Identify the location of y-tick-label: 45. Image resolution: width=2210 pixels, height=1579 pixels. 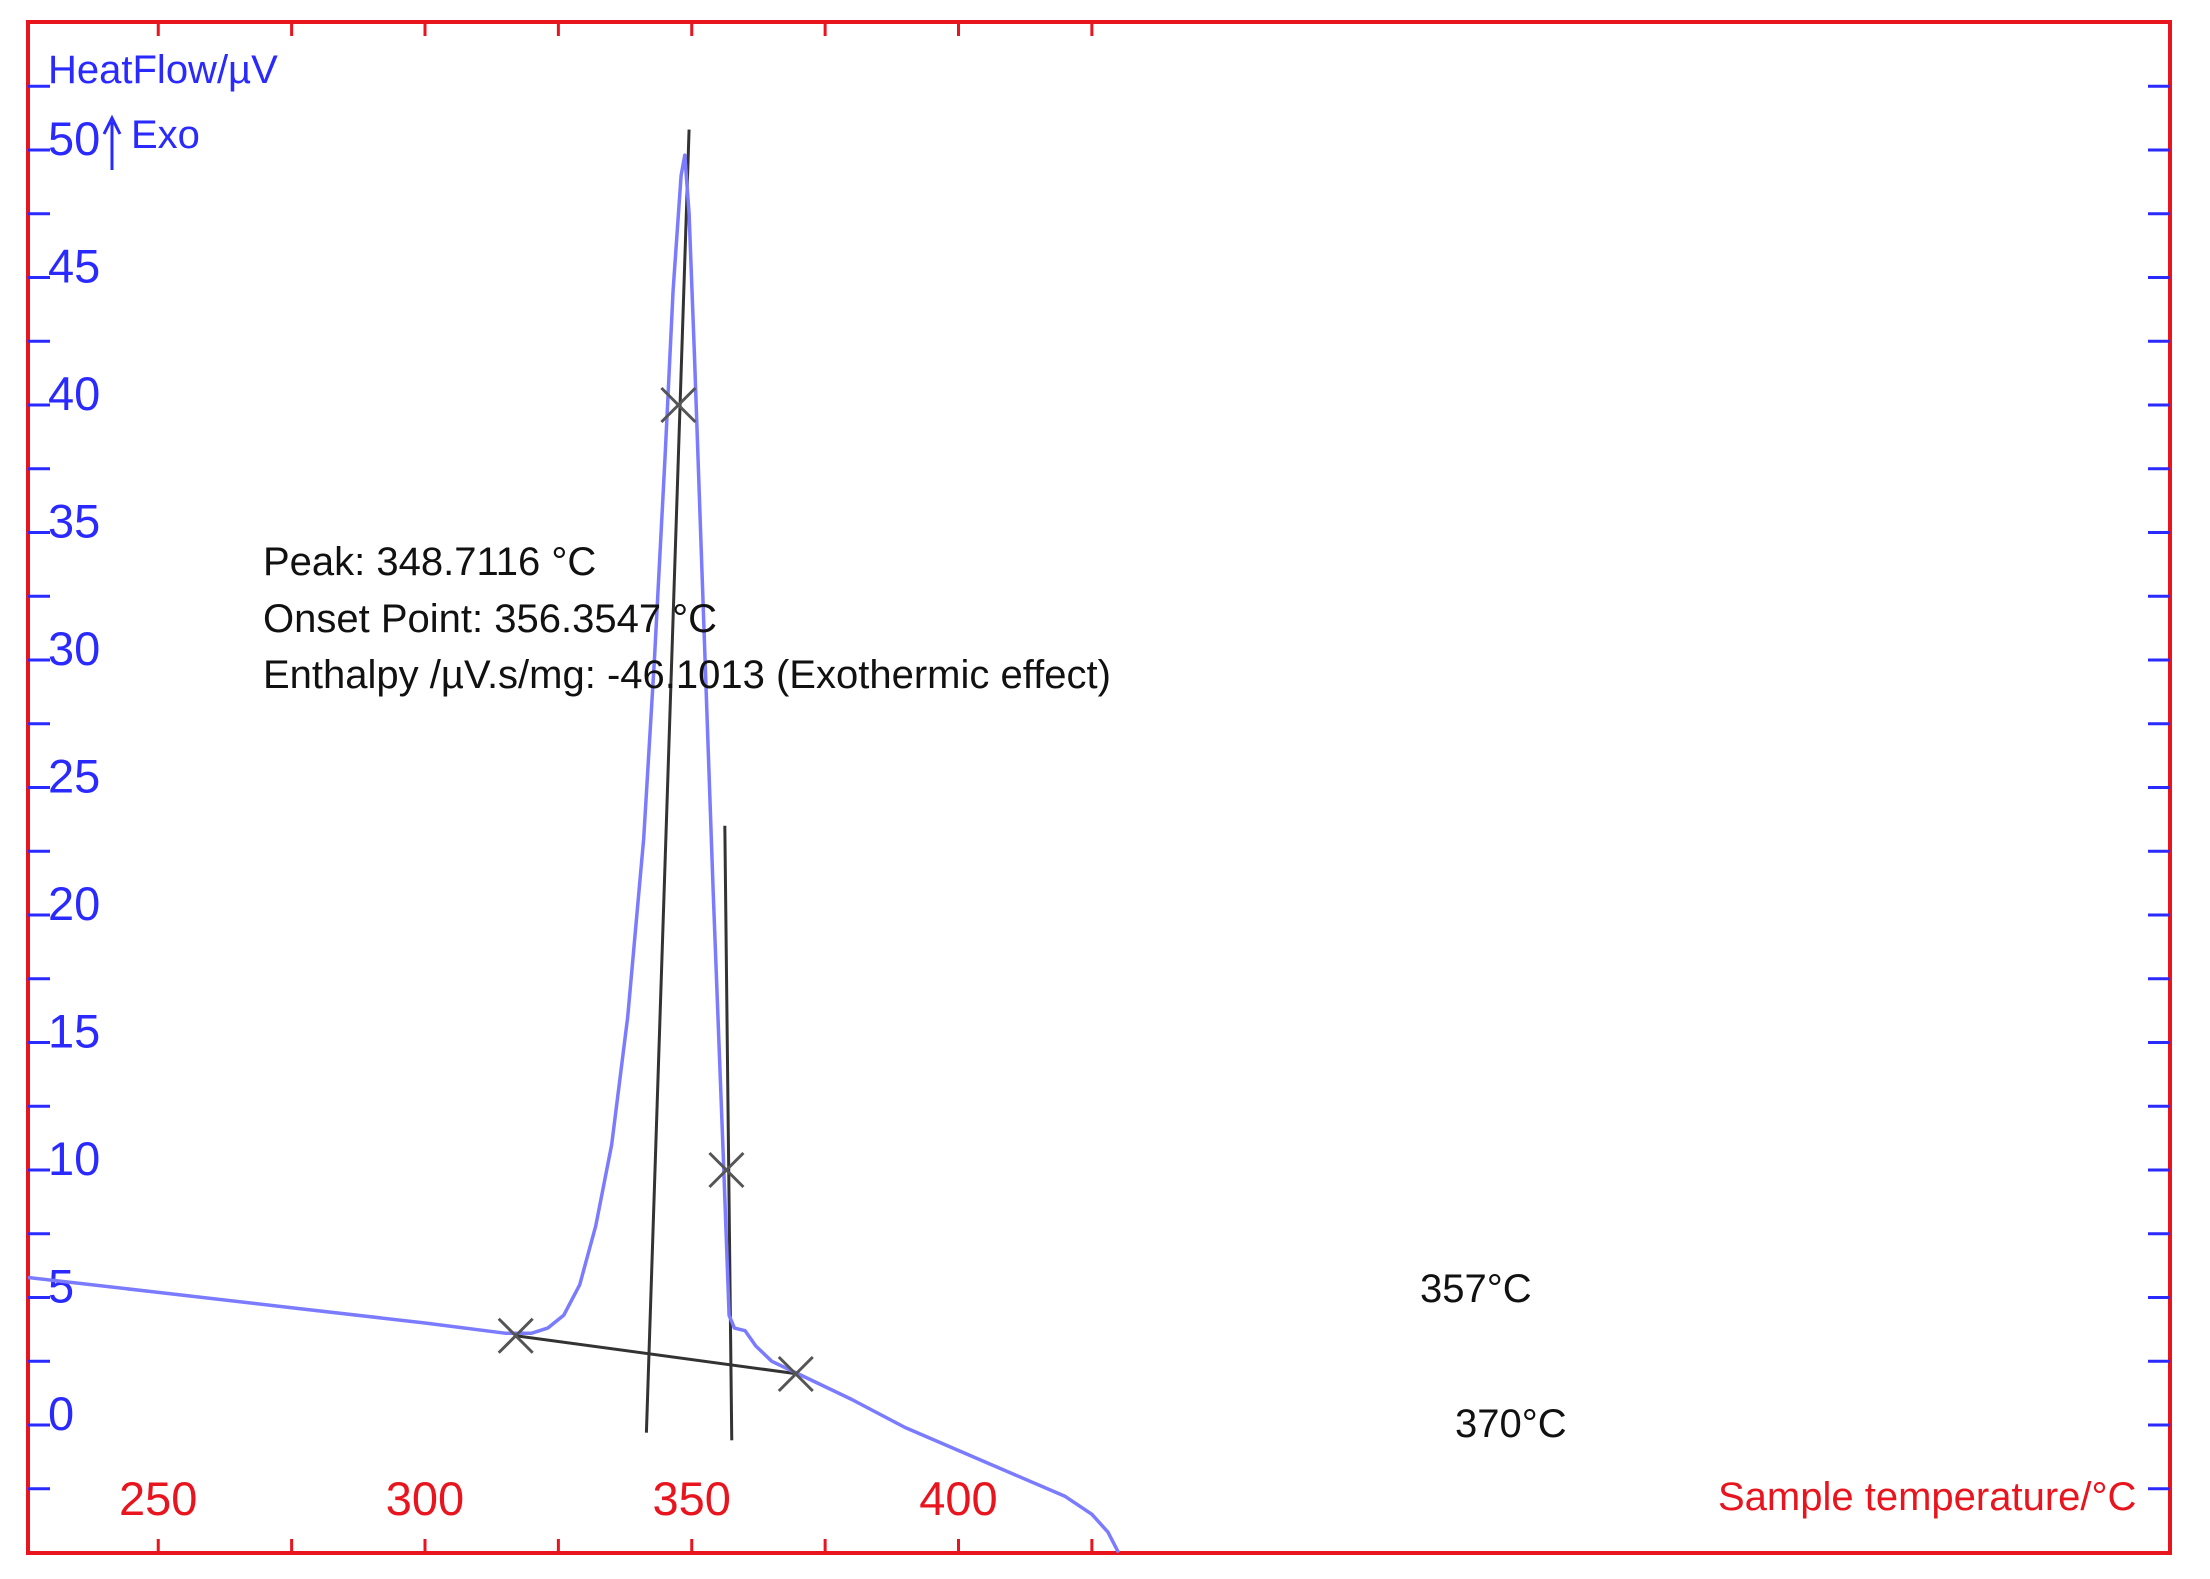
(74, 266).